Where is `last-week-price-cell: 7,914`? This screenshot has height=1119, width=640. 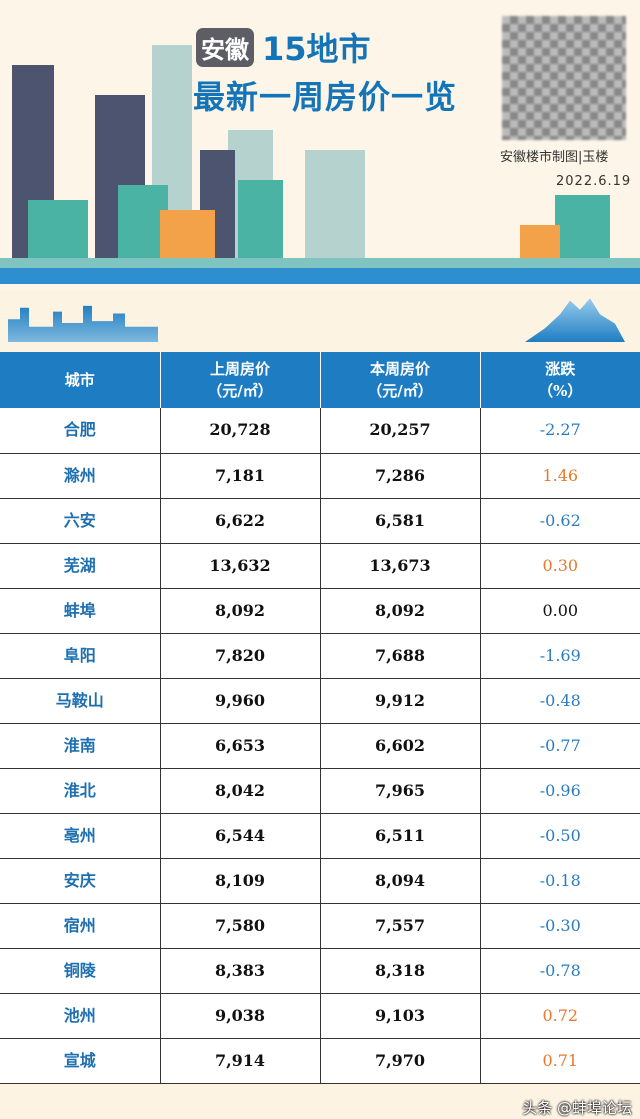
last-week-price-cell: 7,914 is located at coordinates (240, 1061).